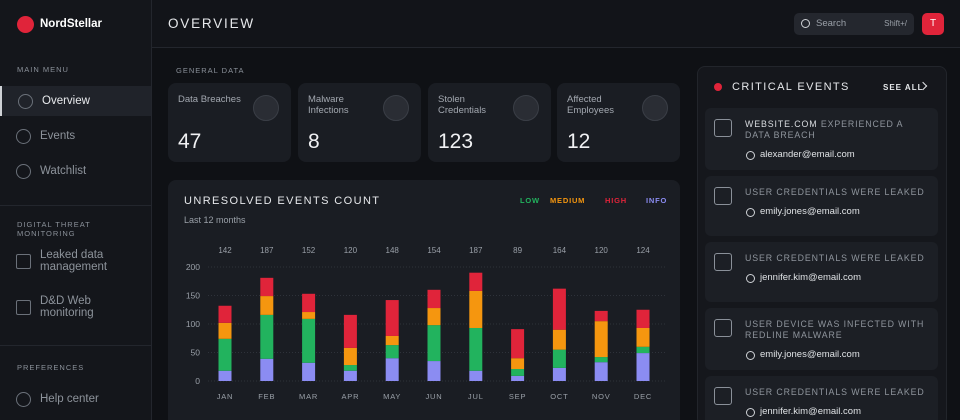 The image size is (960, 420). What do you see at coordinates (933, 24) in the screenshot?
I see `avatar: T` at bounding box center [933, 24].